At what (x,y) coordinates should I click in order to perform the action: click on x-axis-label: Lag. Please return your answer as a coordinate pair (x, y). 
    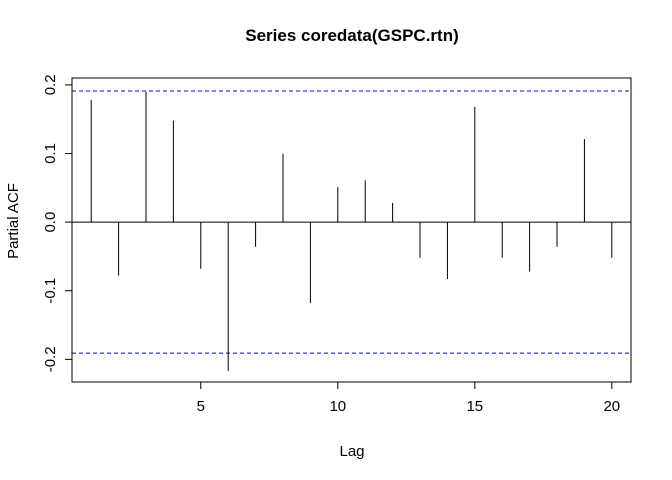
    Looking at the image, I should click on (351, 451).